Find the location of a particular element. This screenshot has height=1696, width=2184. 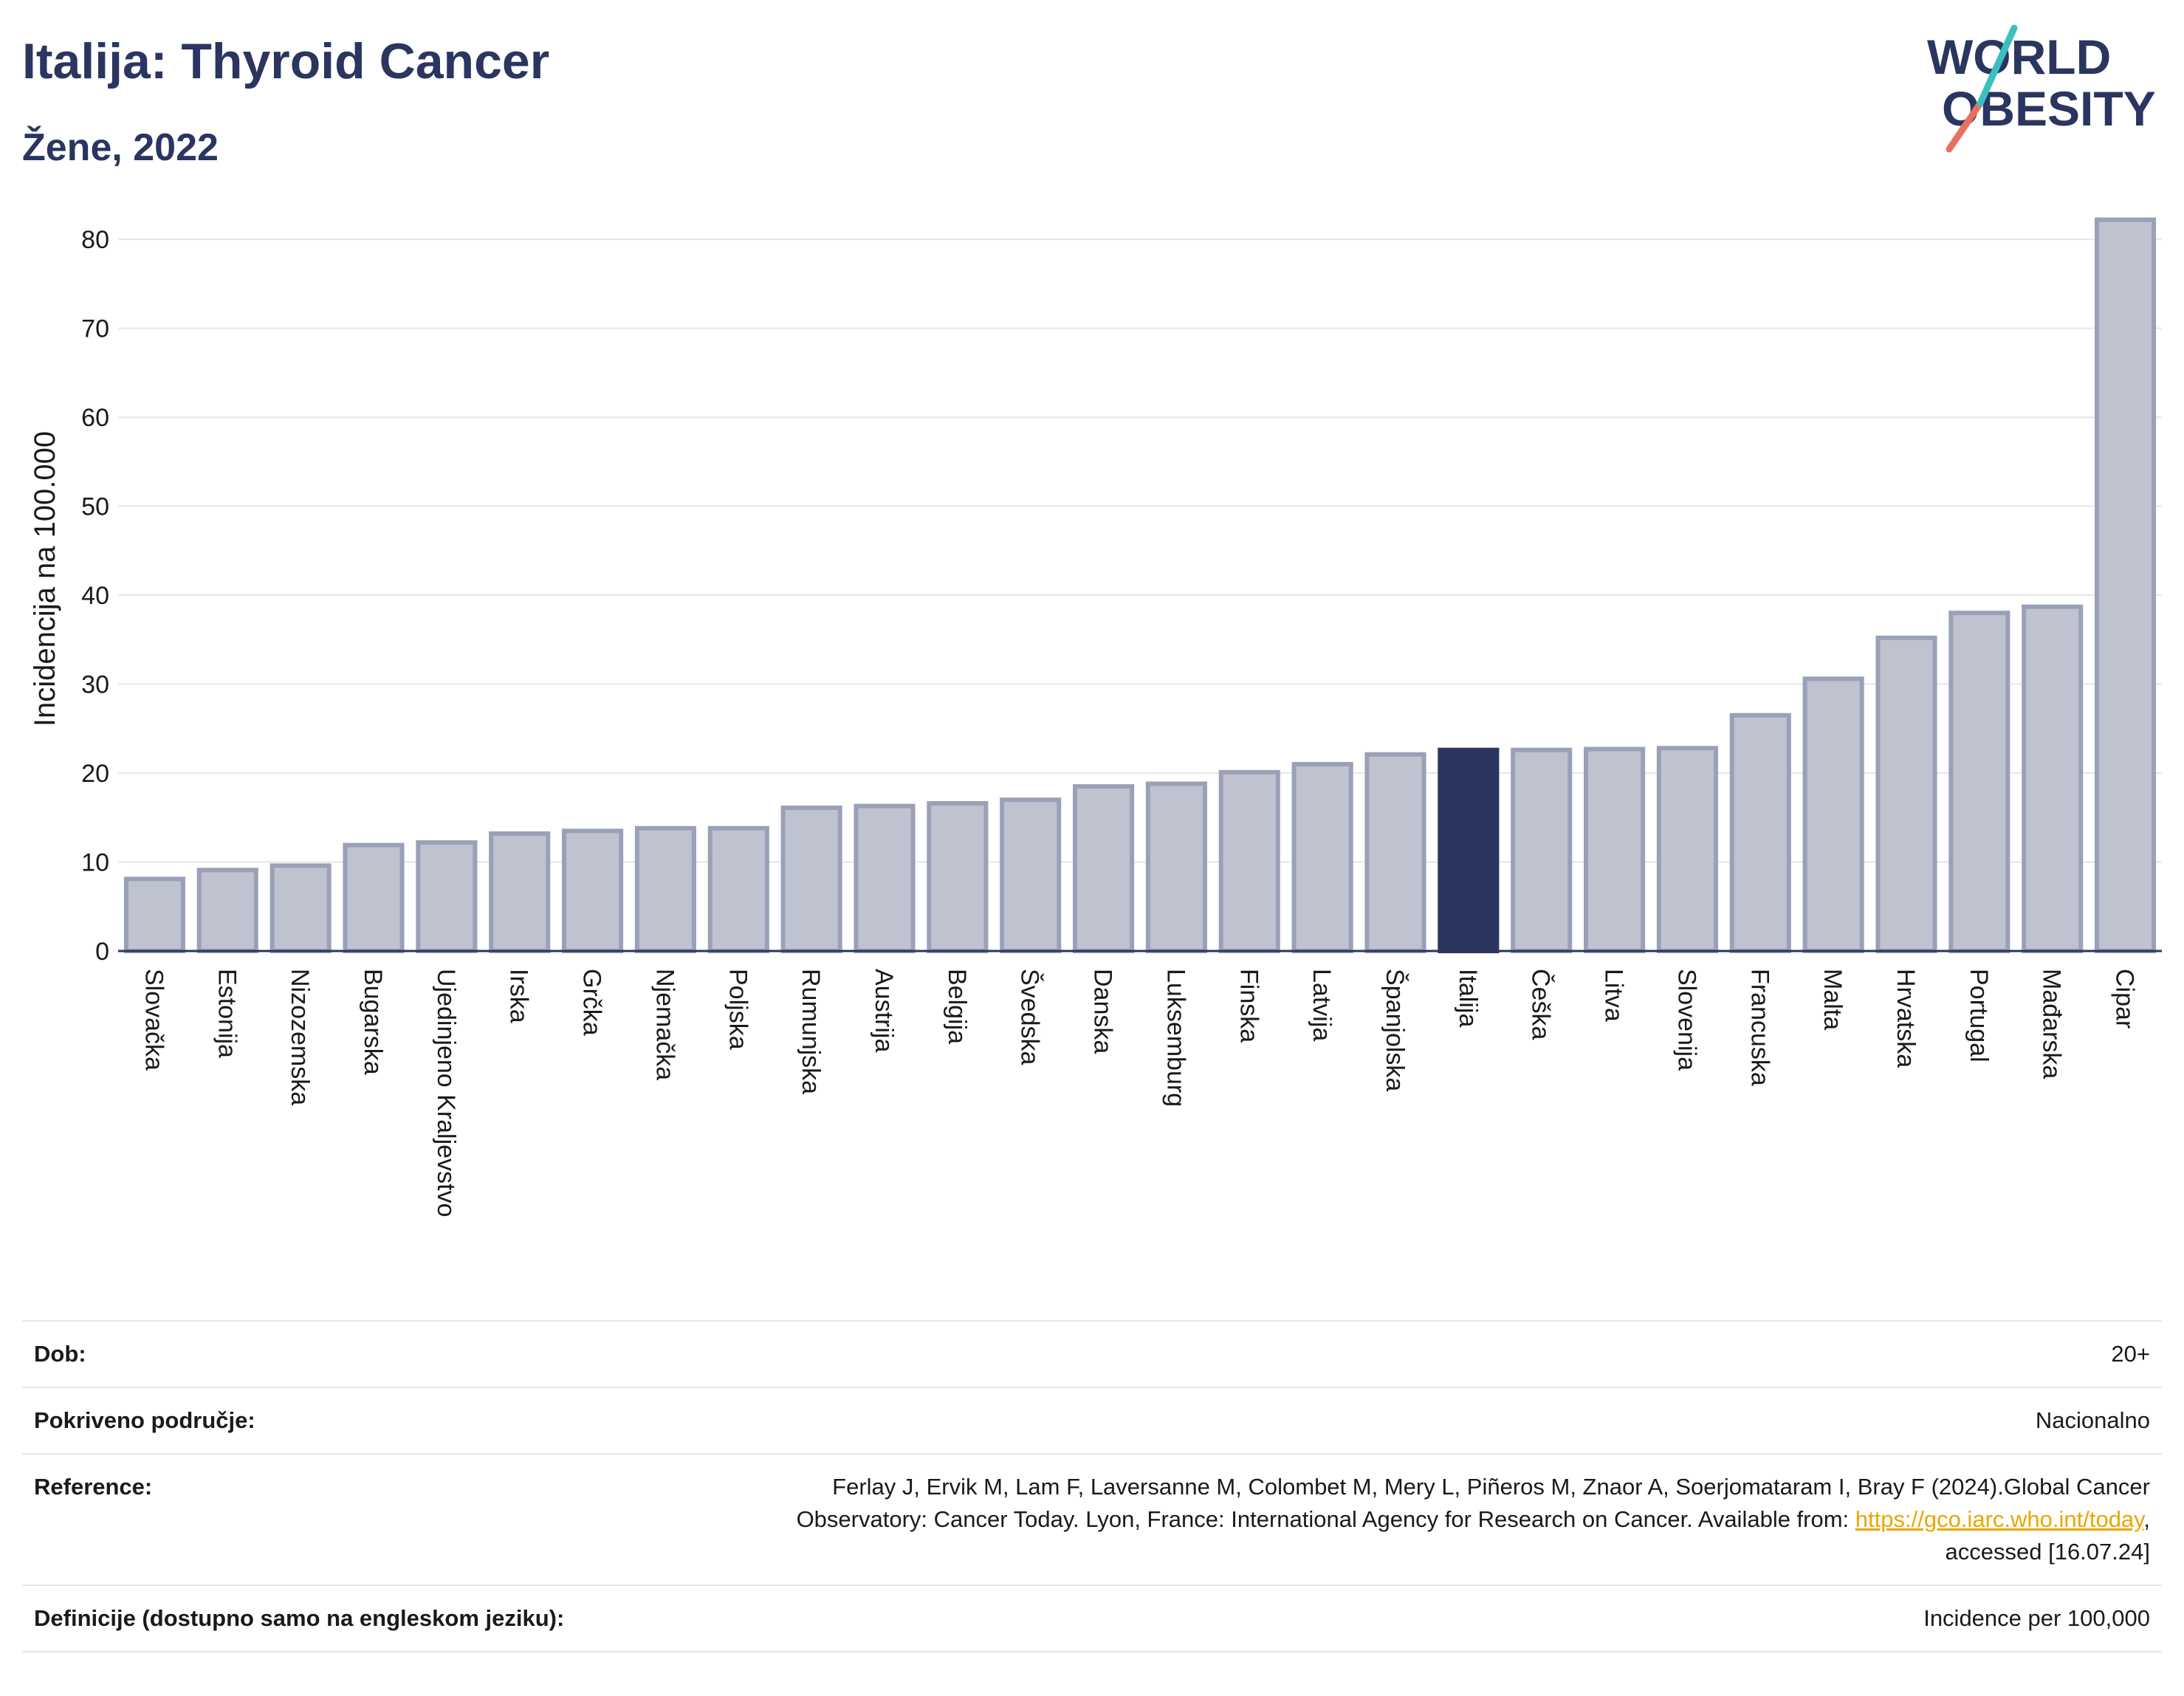

x-category-label: Cipar is located at coordinates (2125, 999).